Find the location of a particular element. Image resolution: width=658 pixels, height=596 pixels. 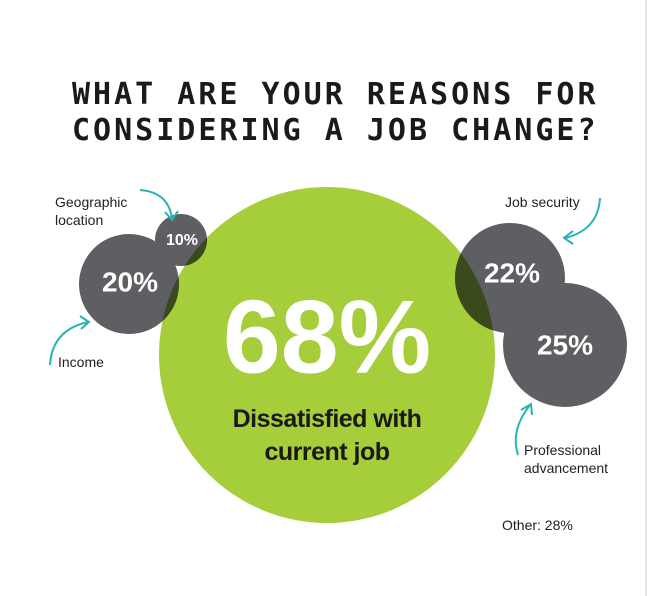

bubble-label: Income is located at coordinates (81, 362).